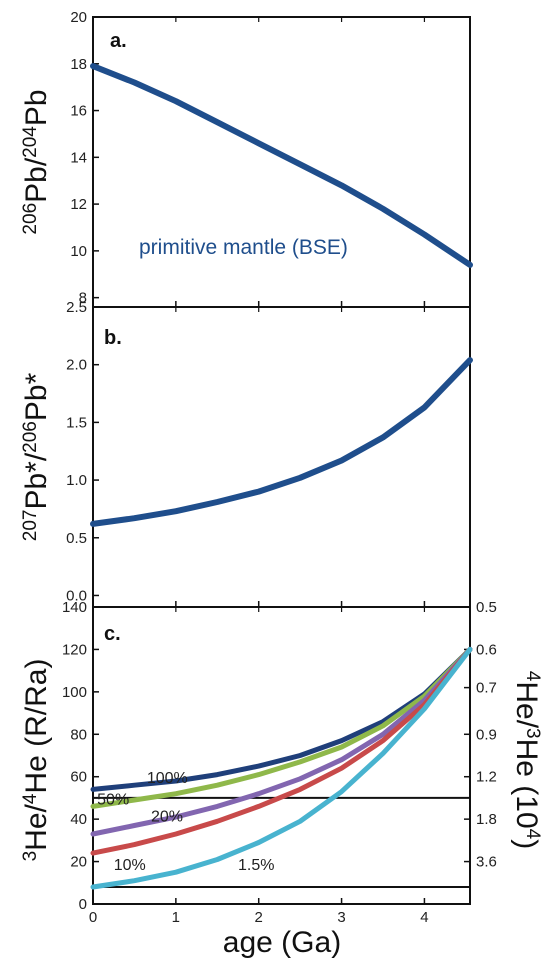 Image resolution: width=546 pixels, height=959 pixels. Describe the element at coordinates (486, 819) in the screenshot. I see `panel-3-right-tick-label: 1.8` at that location.